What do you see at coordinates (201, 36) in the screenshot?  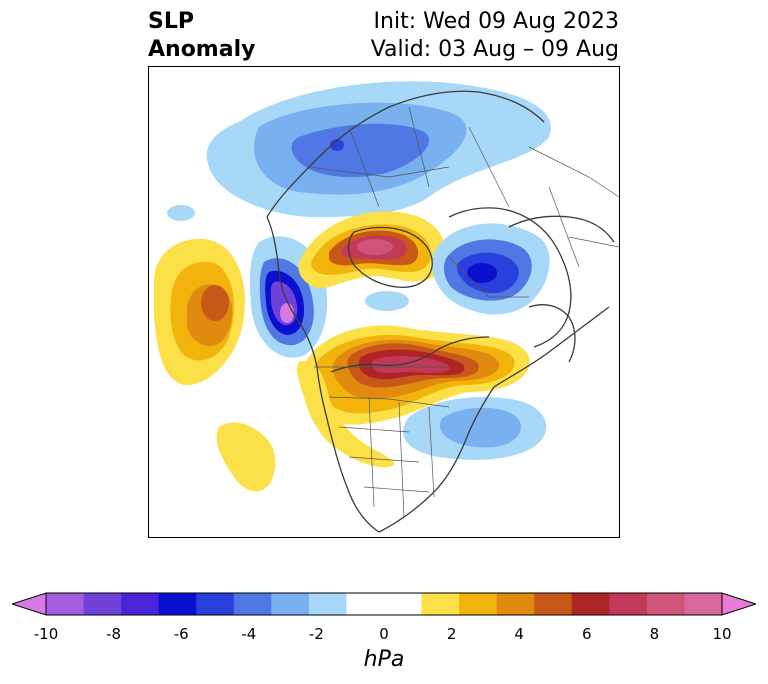 I see `map-title: SLP Anomaly` at bounding box center [201, 36].